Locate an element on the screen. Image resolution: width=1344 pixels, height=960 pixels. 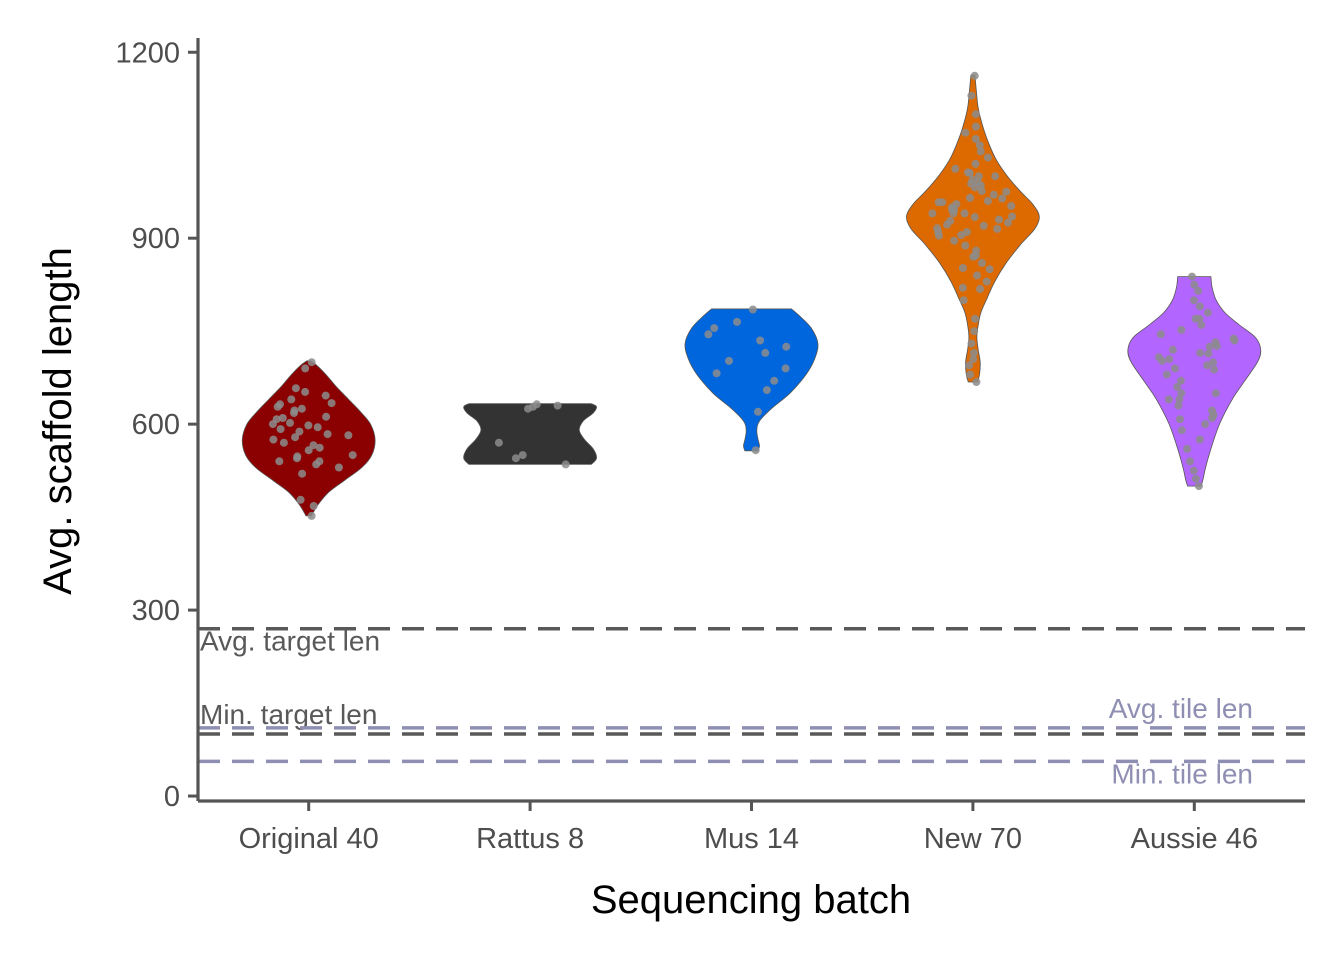
x-tick-label: Mus 14 is located at coordinates (751, 839).